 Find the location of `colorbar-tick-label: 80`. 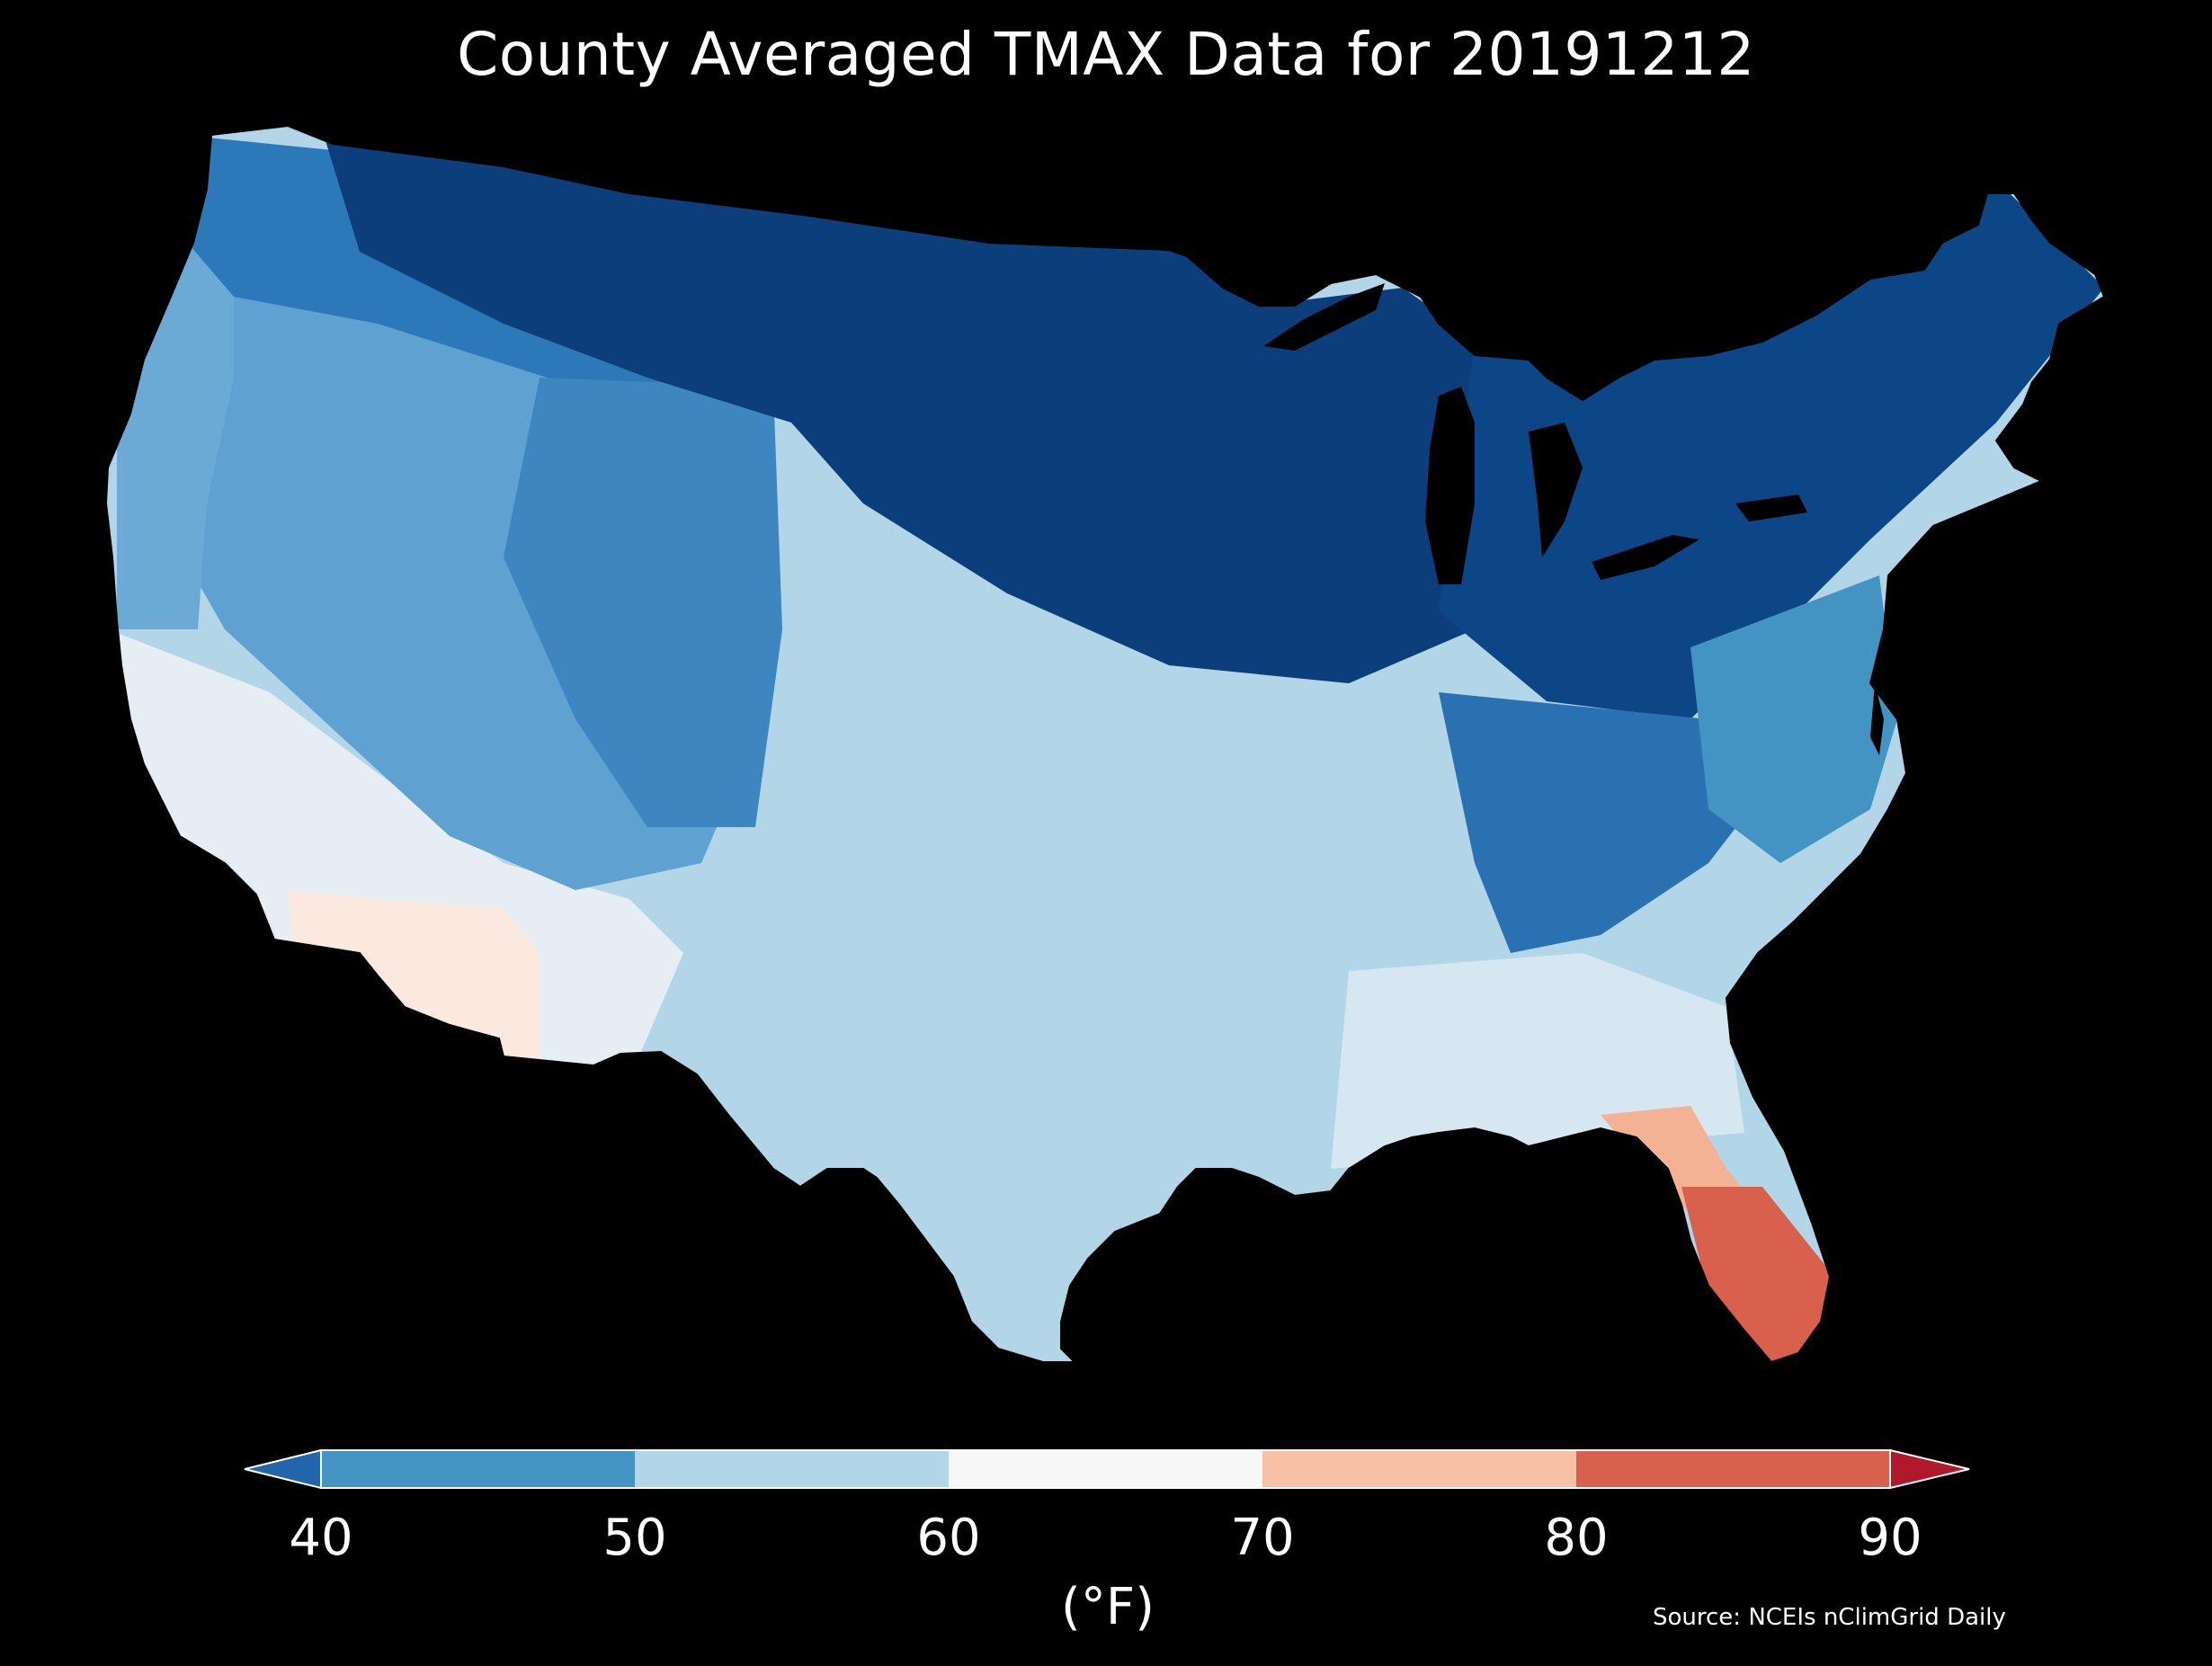

colorbar-tick-label: 80 is located at coordinates (1576, 1538).